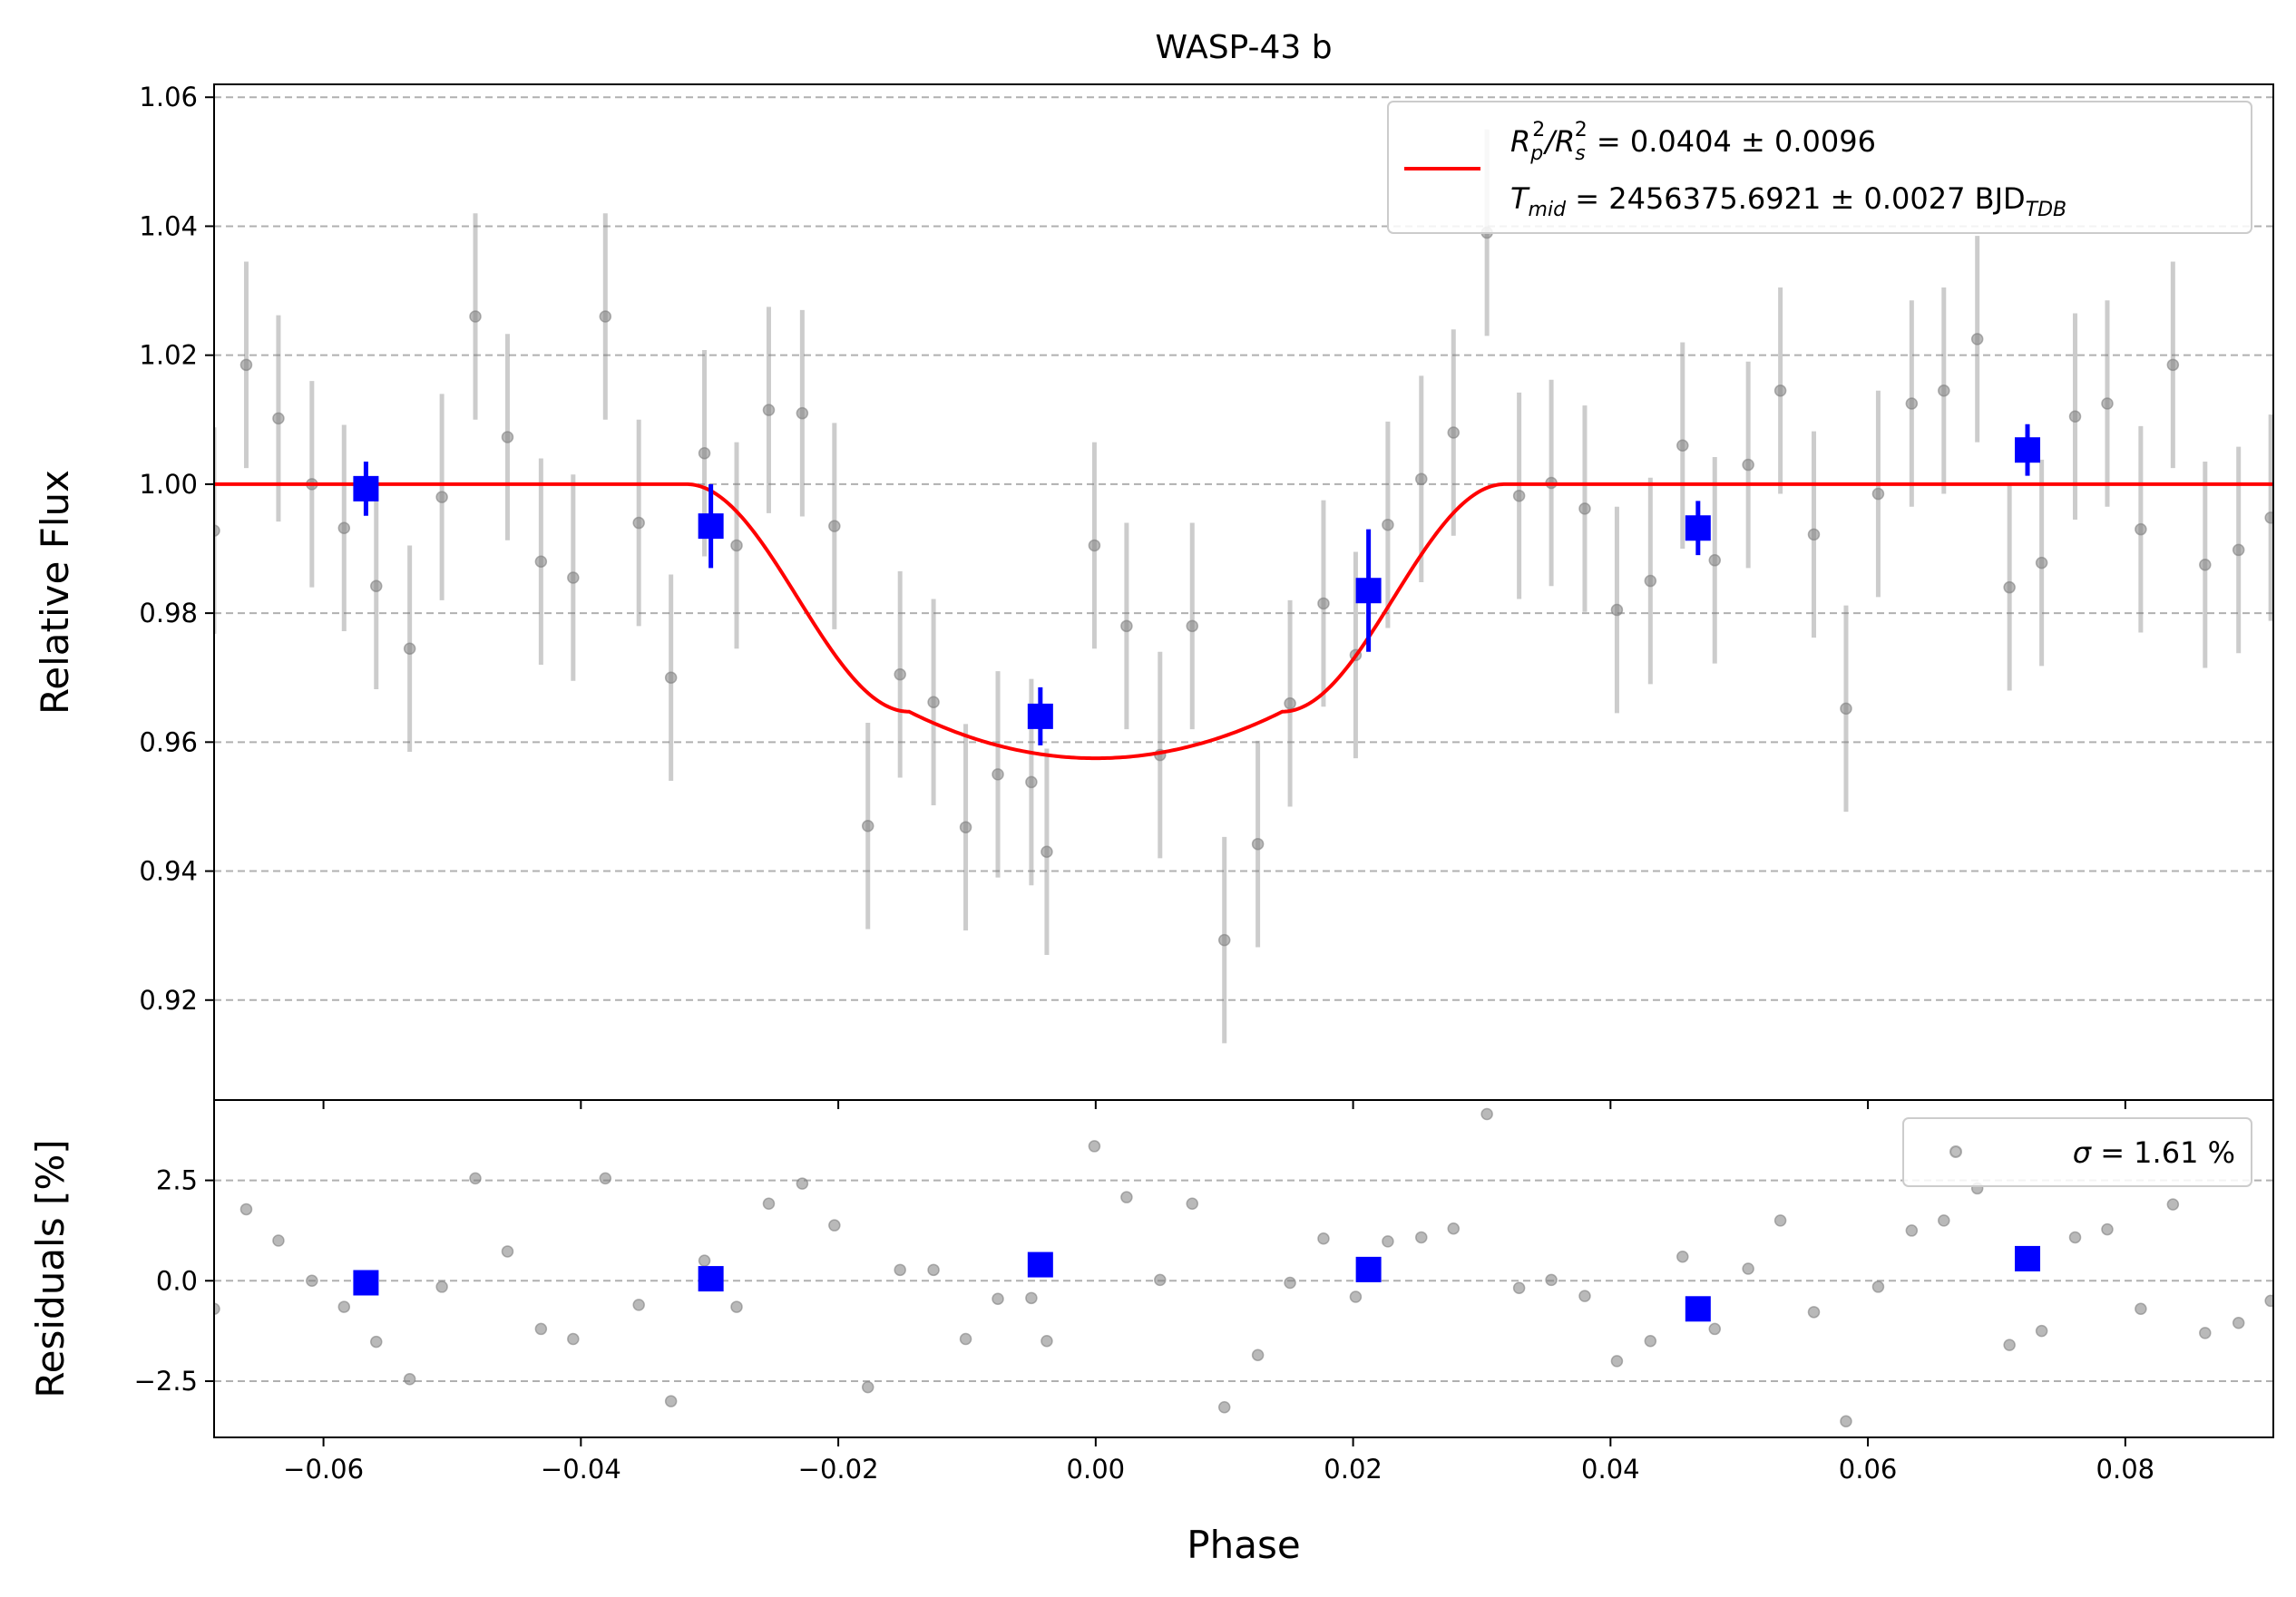  What do you see at coordinates (177, 1280) in the screenshot?
I see `bottom-y-tick-label: 0.0` at bounding box center [177, 1280].